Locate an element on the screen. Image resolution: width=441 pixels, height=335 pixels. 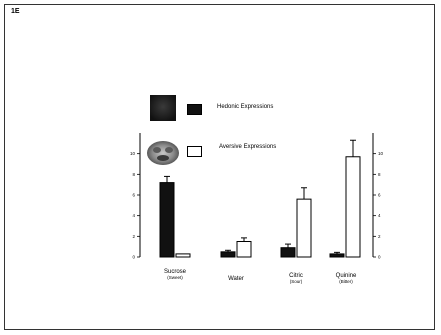
category-label-sucrose: Sucrose (Sweet) is located at coordinates (175, 275).